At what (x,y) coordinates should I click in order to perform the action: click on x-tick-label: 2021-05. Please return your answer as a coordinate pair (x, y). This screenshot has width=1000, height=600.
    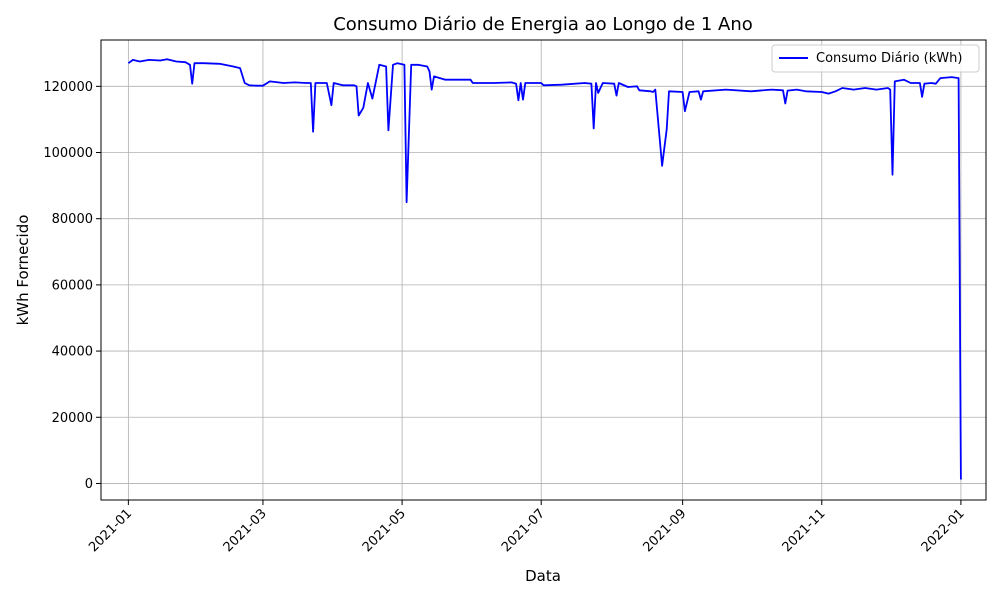
    Looking at the image, I should click on (384, 530).